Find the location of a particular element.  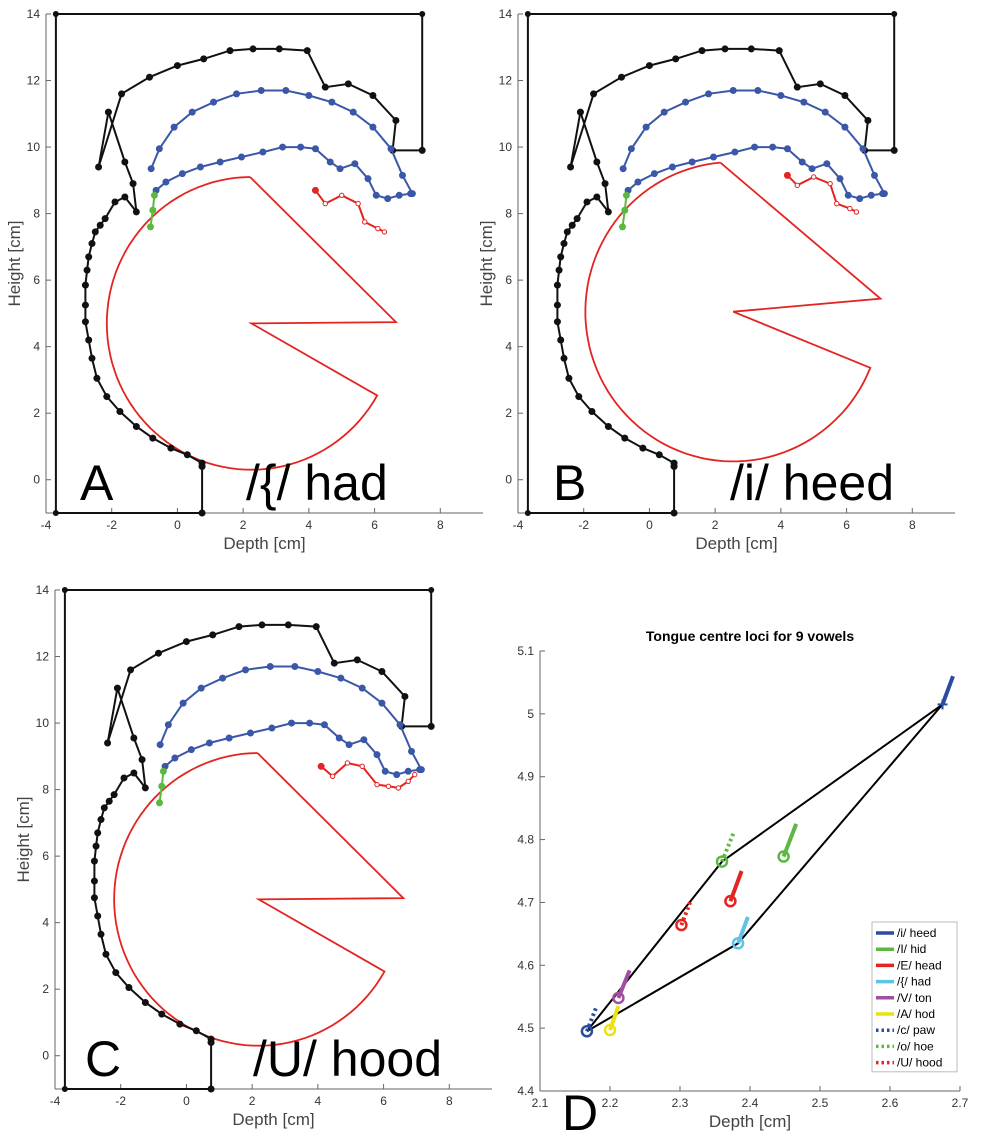

chart-title: Tongue centre loci for 9 vowels is located at coordinates (750, 636).